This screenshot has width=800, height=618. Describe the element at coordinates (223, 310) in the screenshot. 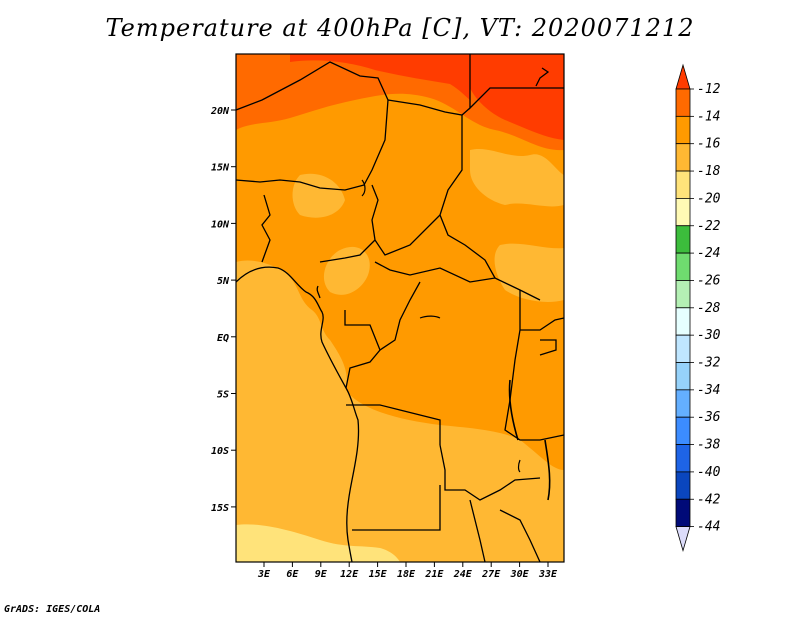

I see `latitude-axis: 20N 15N 10N 5N EQ 5S 10S 15S` at that location.